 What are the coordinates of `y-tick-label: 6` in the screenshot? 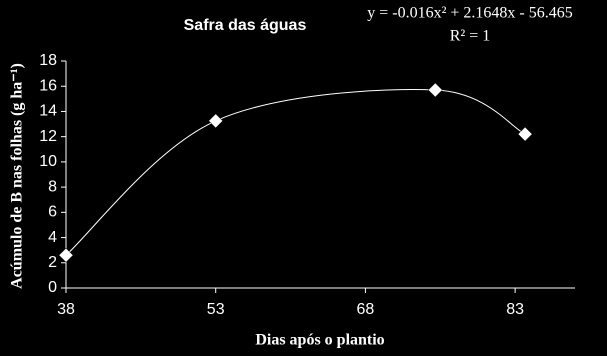 It's located at (52, 212).